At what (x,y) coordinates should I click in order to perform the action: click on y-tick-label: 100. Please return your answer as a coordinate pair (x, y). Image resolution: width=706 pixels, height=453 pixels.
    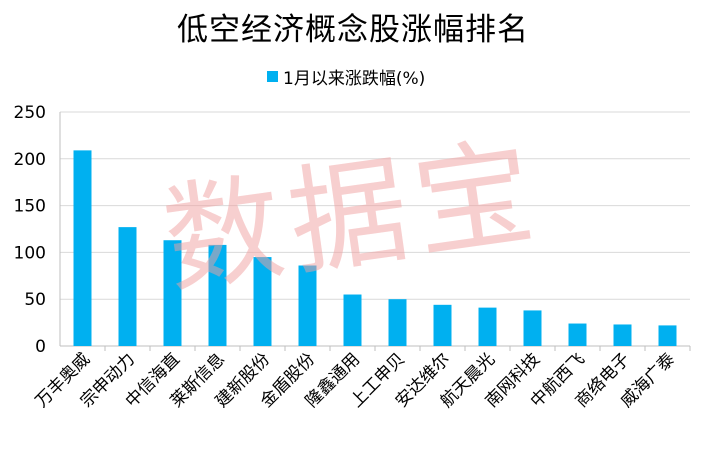
    Looking at the image, I should click on (30, 253).